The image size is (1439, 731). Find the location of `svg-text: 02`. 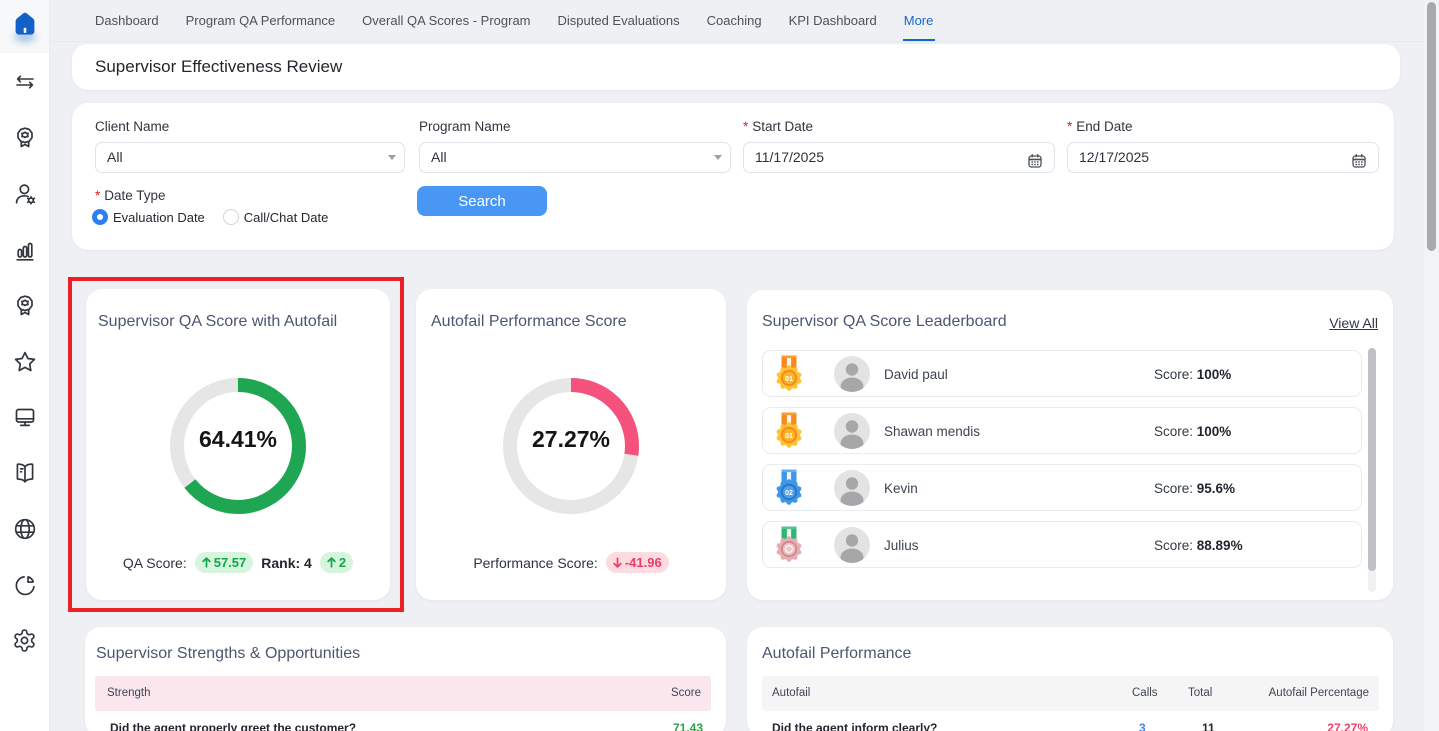

svg-text: 02 is located at coordinates (789, 493).